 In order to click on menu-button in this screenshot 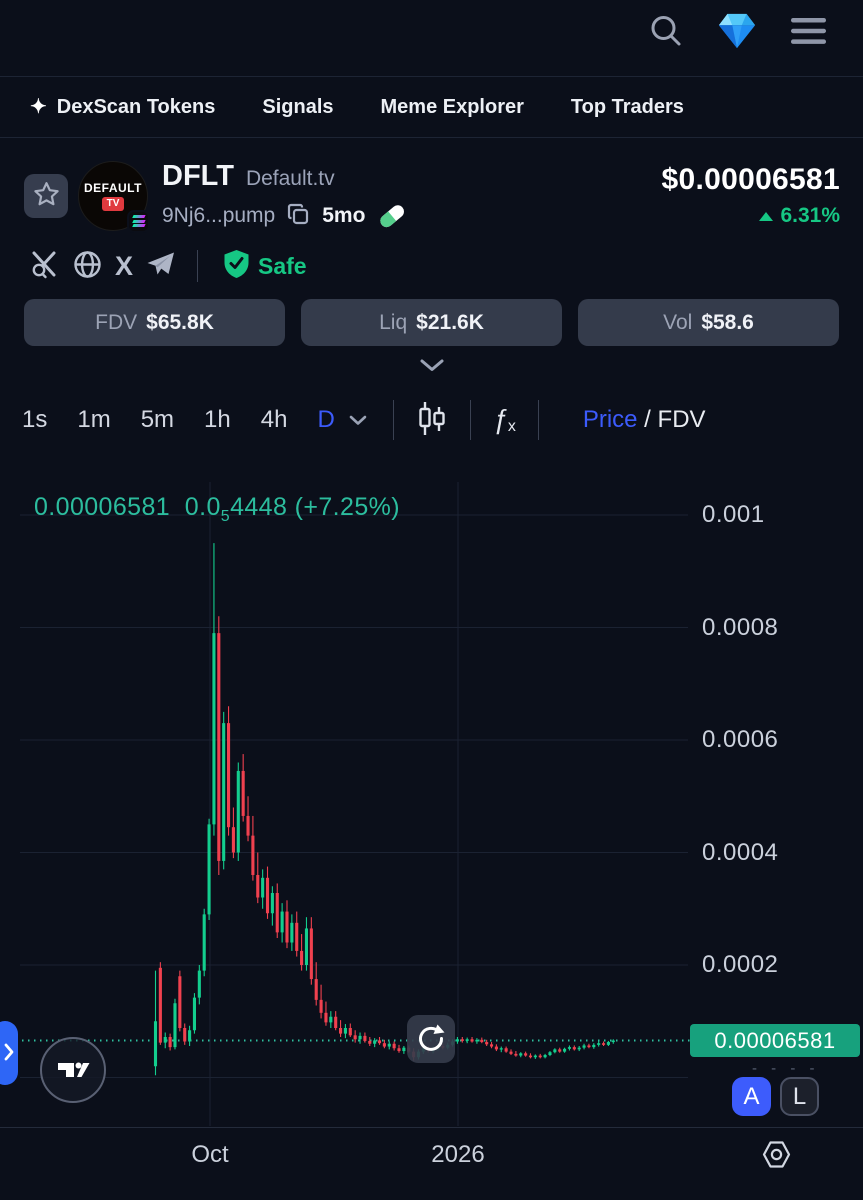, I will do `click(808, 32)`.